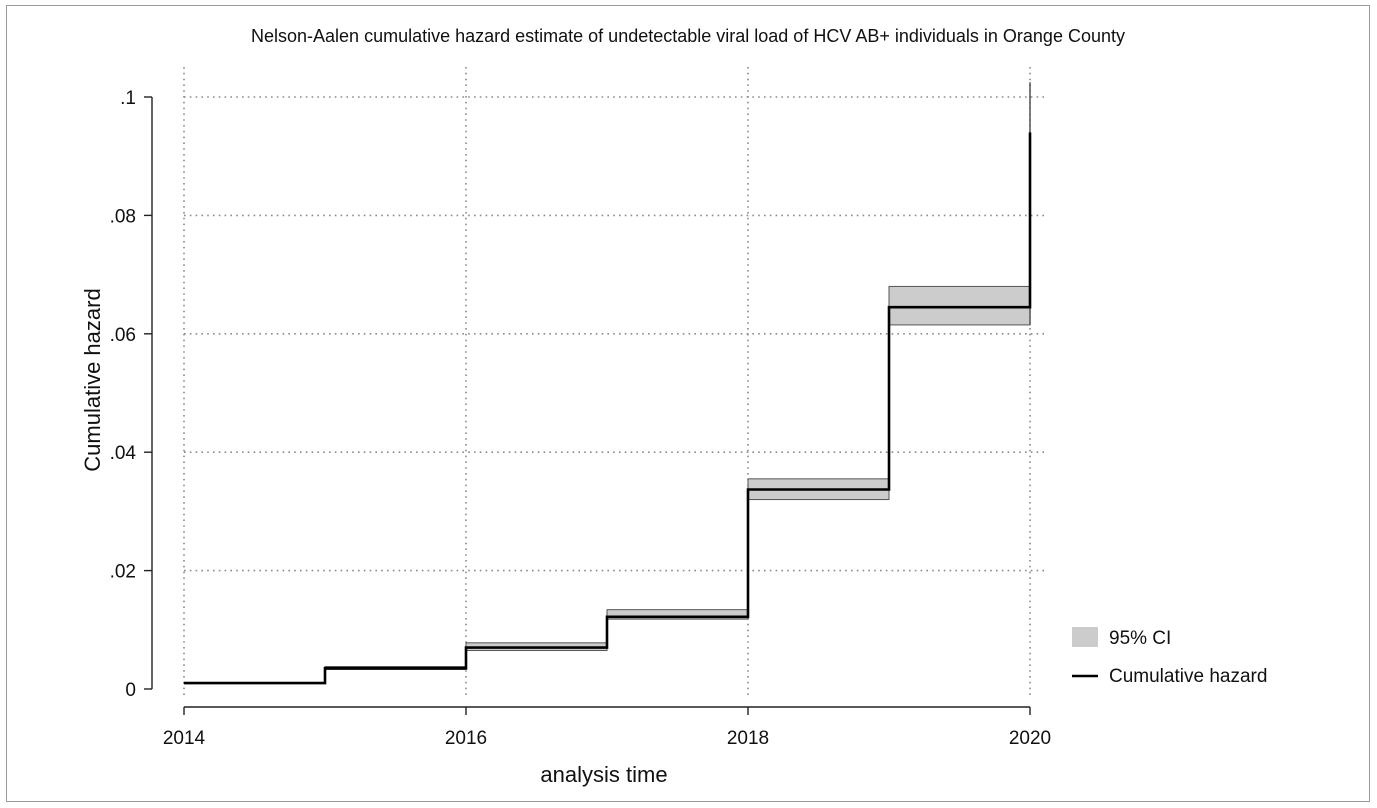 This screenshot has height=808, width=1377. What do you see at coordinates (123, 335) in the screenshot?
I see `y-tick-label: .06` at bounding box center [123, 335].